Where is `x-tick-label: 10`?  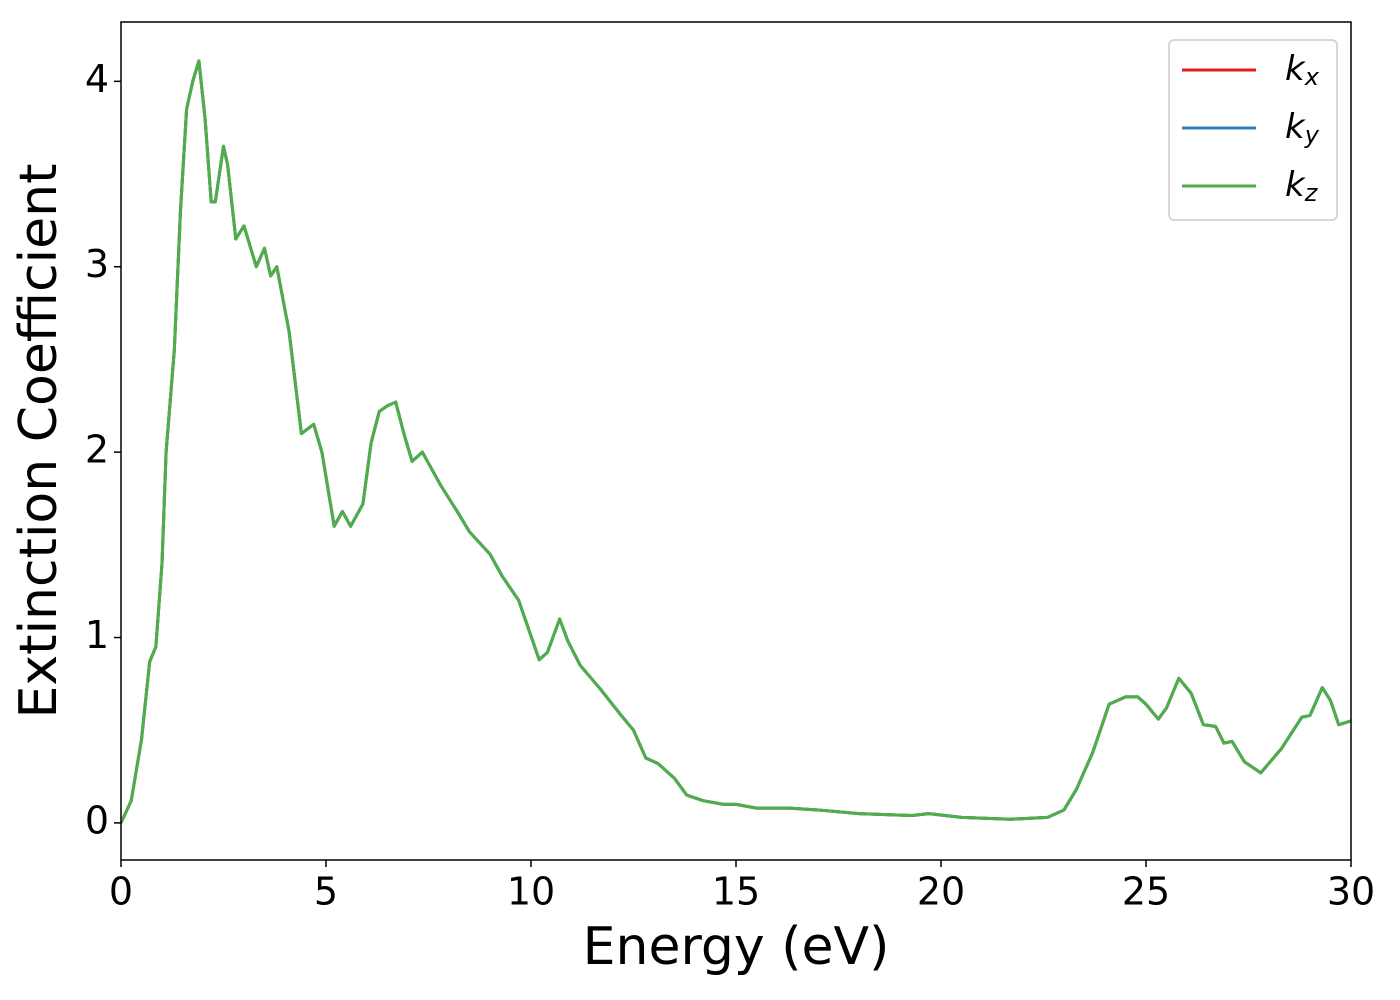
x-tick-label: 10 is located at coordinates (531, 892).